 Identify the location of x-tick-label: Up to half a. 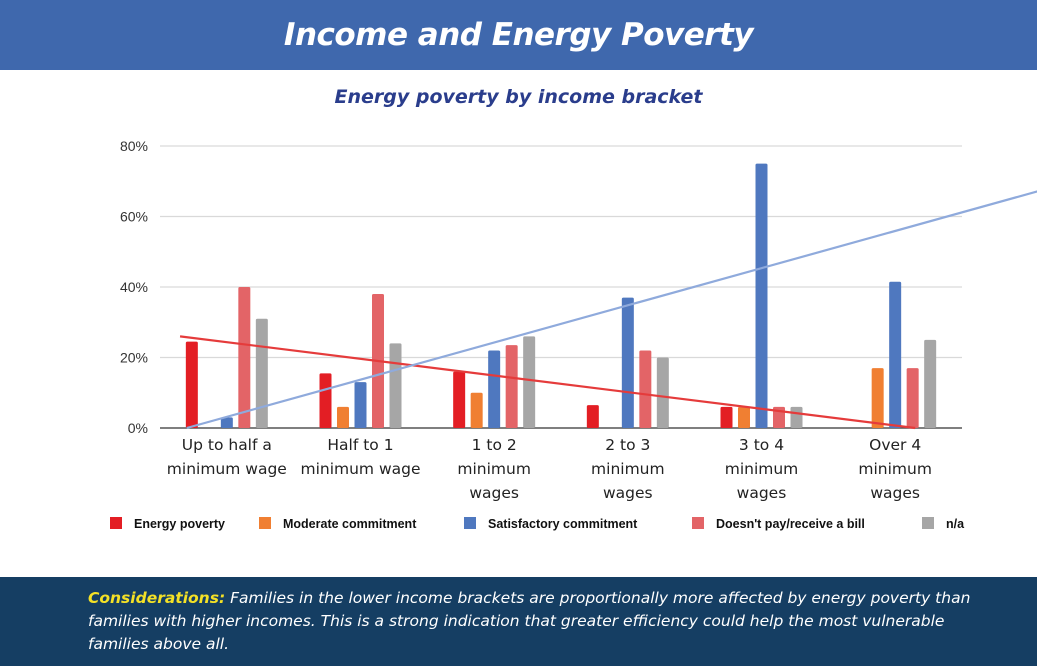
(227, 445).